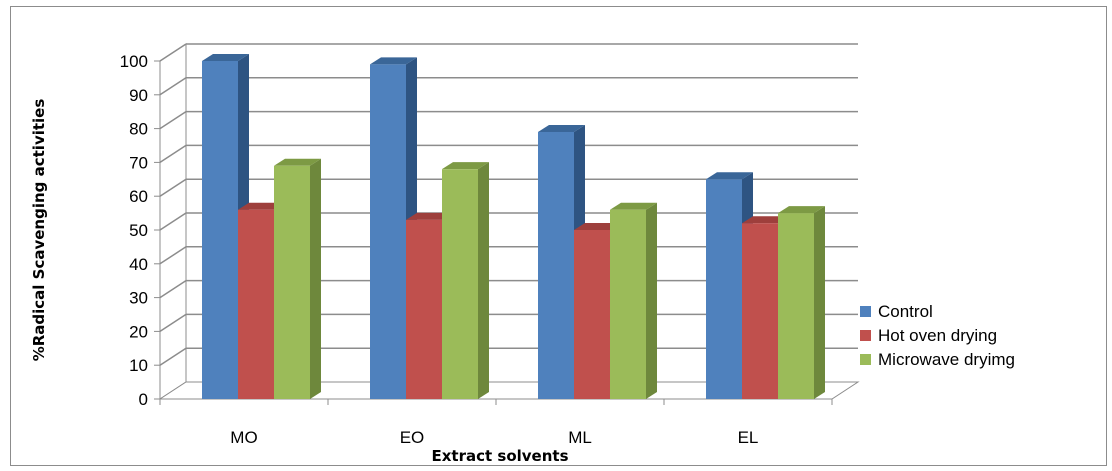 The image size is (1112, 471). Describe the element at coordinates (138, 129) in the screenshot. I see `y-tick-label: 80` at that location.